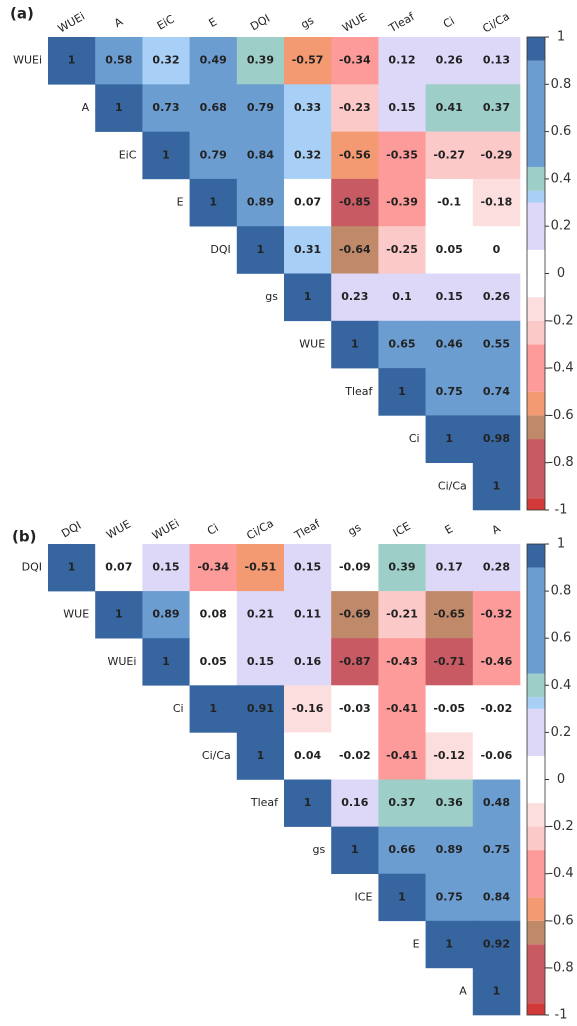  I want to click on colorbar-tick-label: 0.4, so click(561, 685).